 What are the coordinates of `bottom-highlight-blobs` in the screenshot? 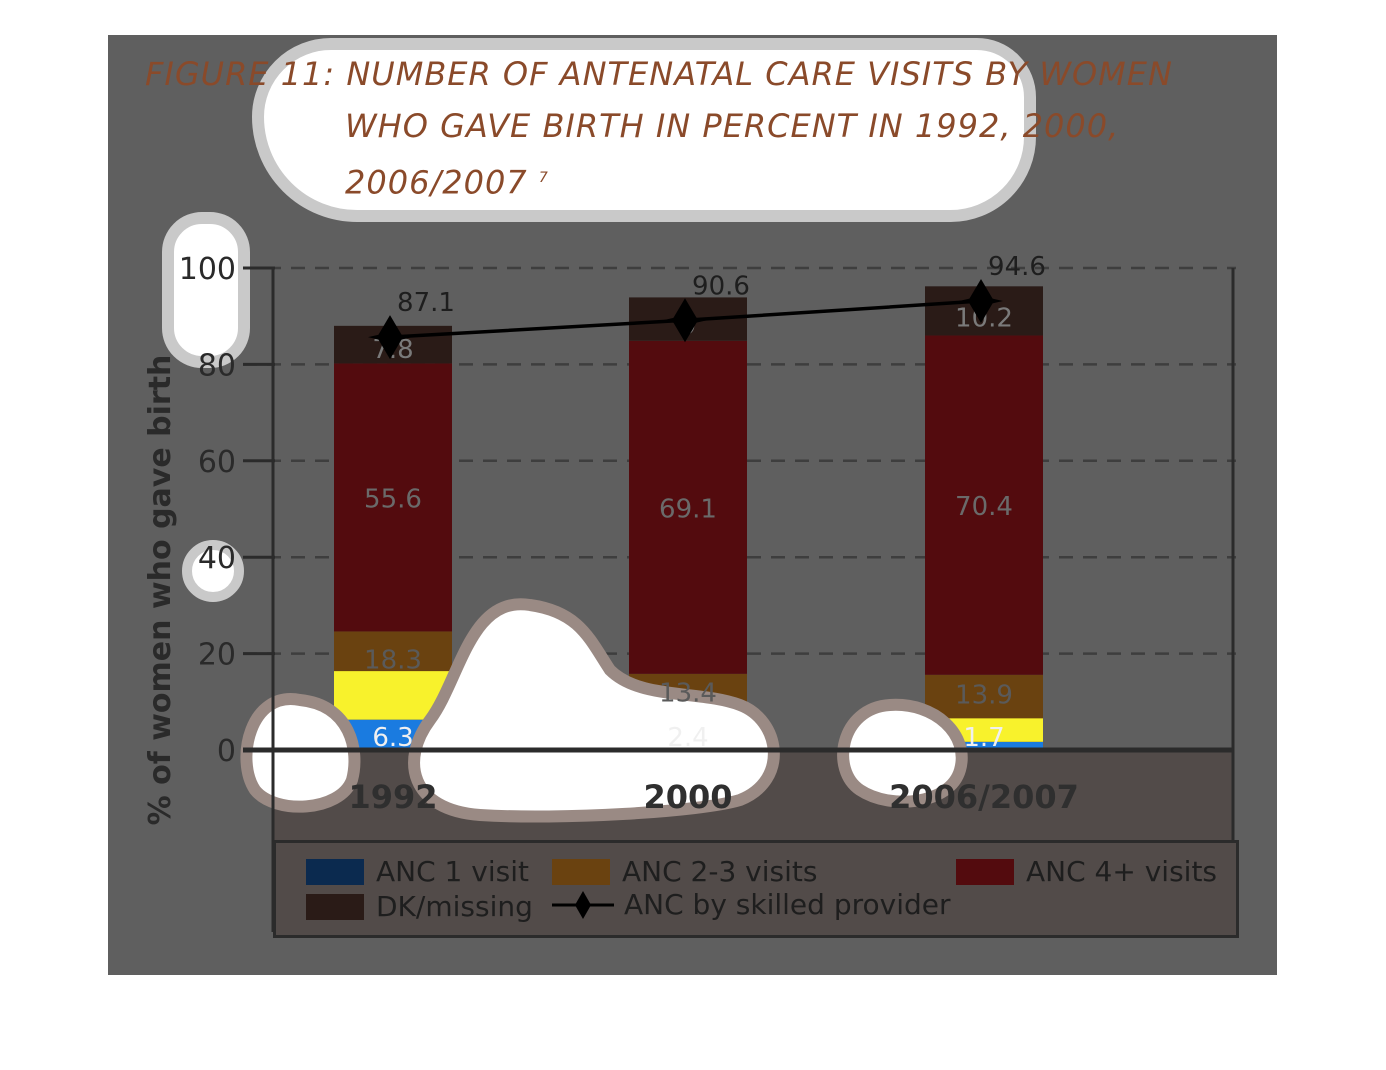 It's located at (604, 710).